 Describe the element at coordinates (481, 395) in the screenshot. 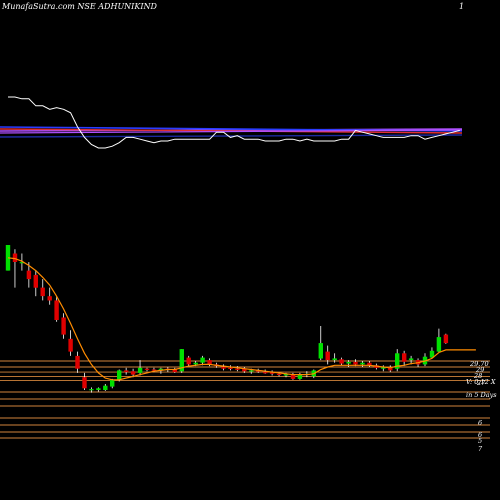

I see `days-text: in 5 Days` at that location.